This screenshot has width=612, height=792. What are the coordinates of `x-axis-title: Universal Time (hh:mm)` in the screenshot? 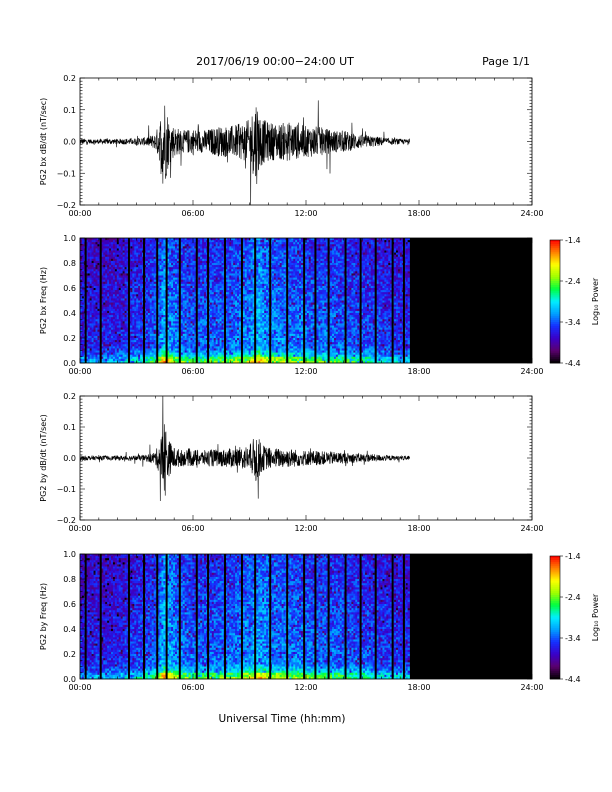 It's located at (282, 719).